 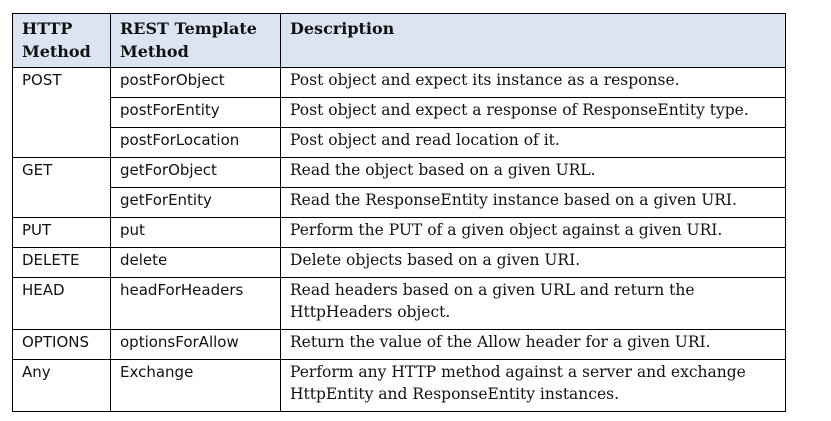 What do you see at coordinates (195, 112) in the screenshot?
I see `template-method-cell: postForEntity` at bounding box center [195, 112].